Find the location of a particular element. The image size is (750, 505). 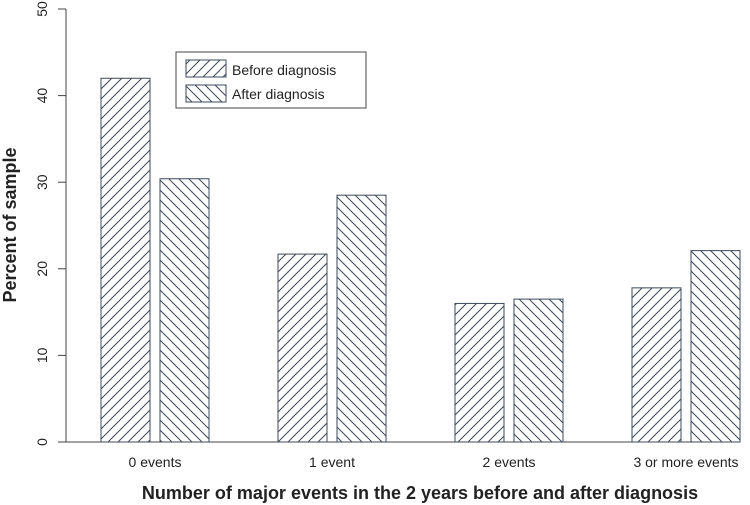

y-tick-label: 30 is located at coordinates (42, 182).